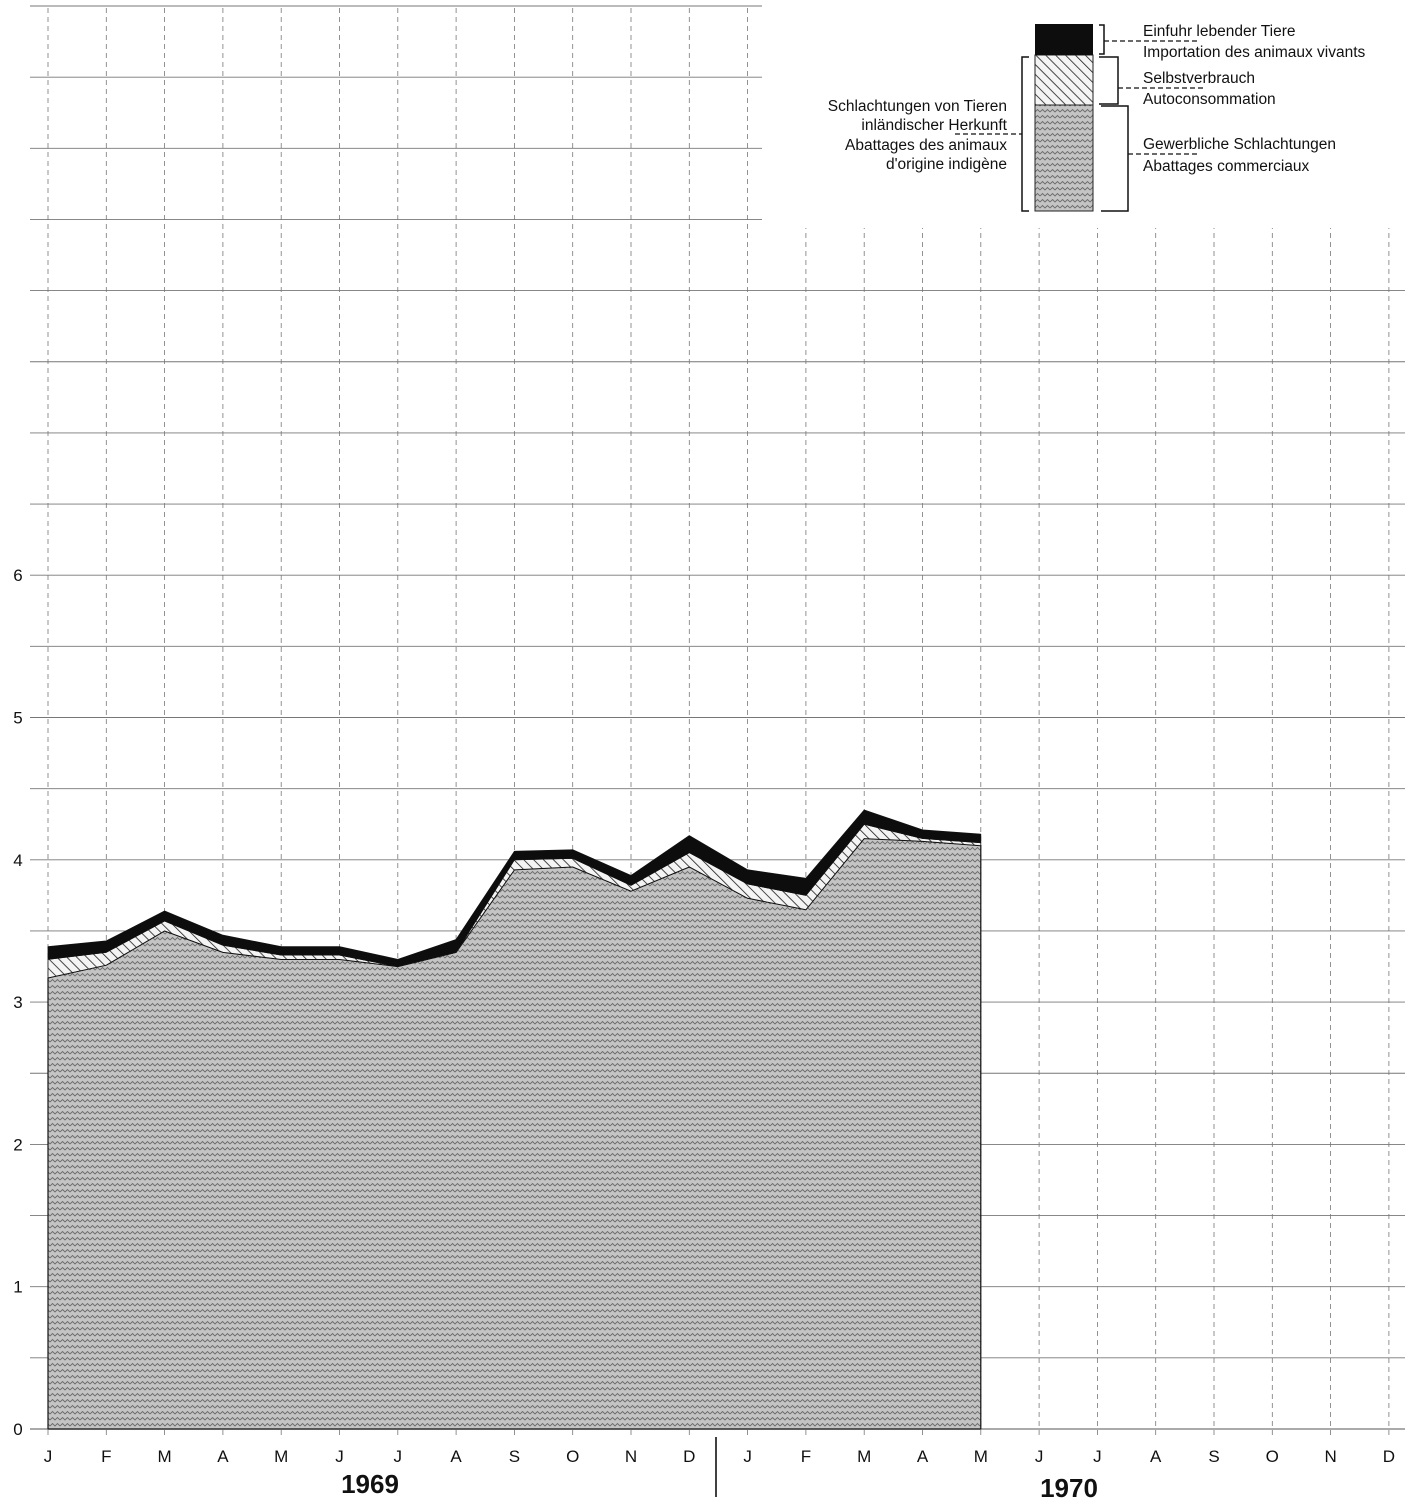  I want to click on legend-label-domestic-de-1: Schlachtungen von Tieren, so click(917, 106).